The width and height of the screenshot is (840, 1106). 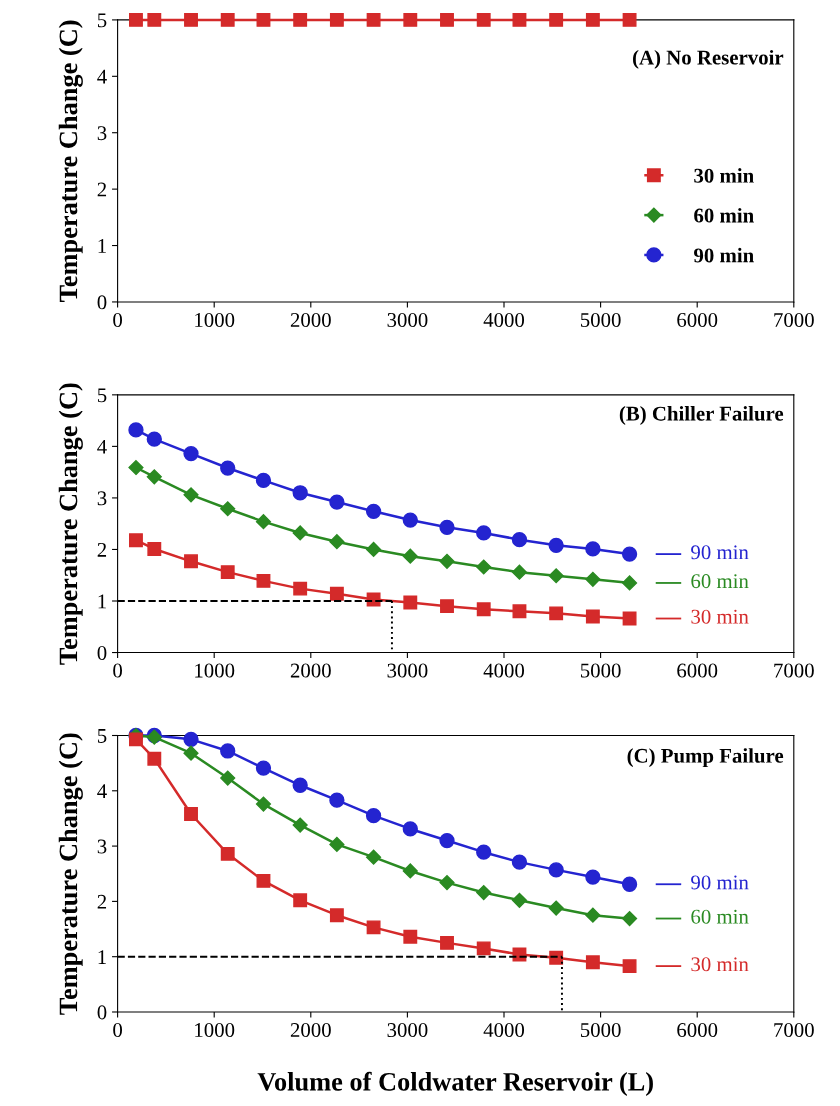 I want to click on text: (A) No Reservoir, so click(x=708, y=59).